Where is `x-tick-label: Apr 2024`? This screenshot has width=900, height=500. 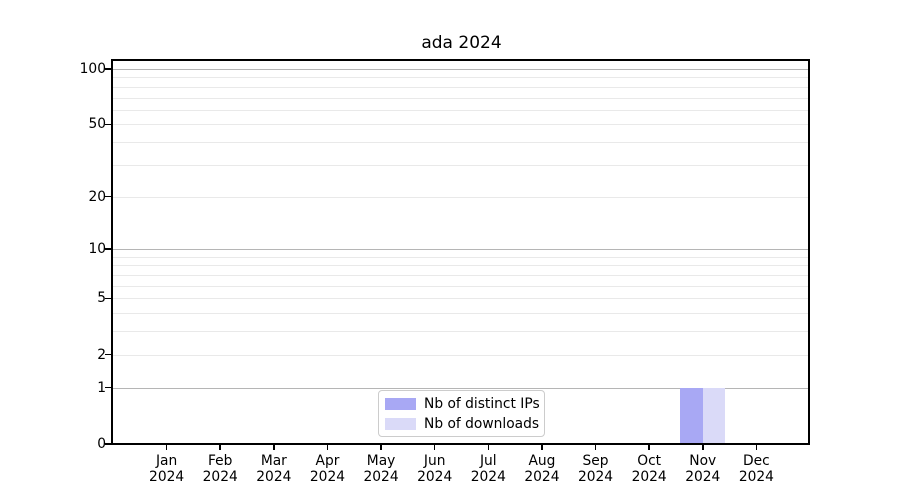 x-tick-label: Apr 2024 is located at coordinates (327, 469).